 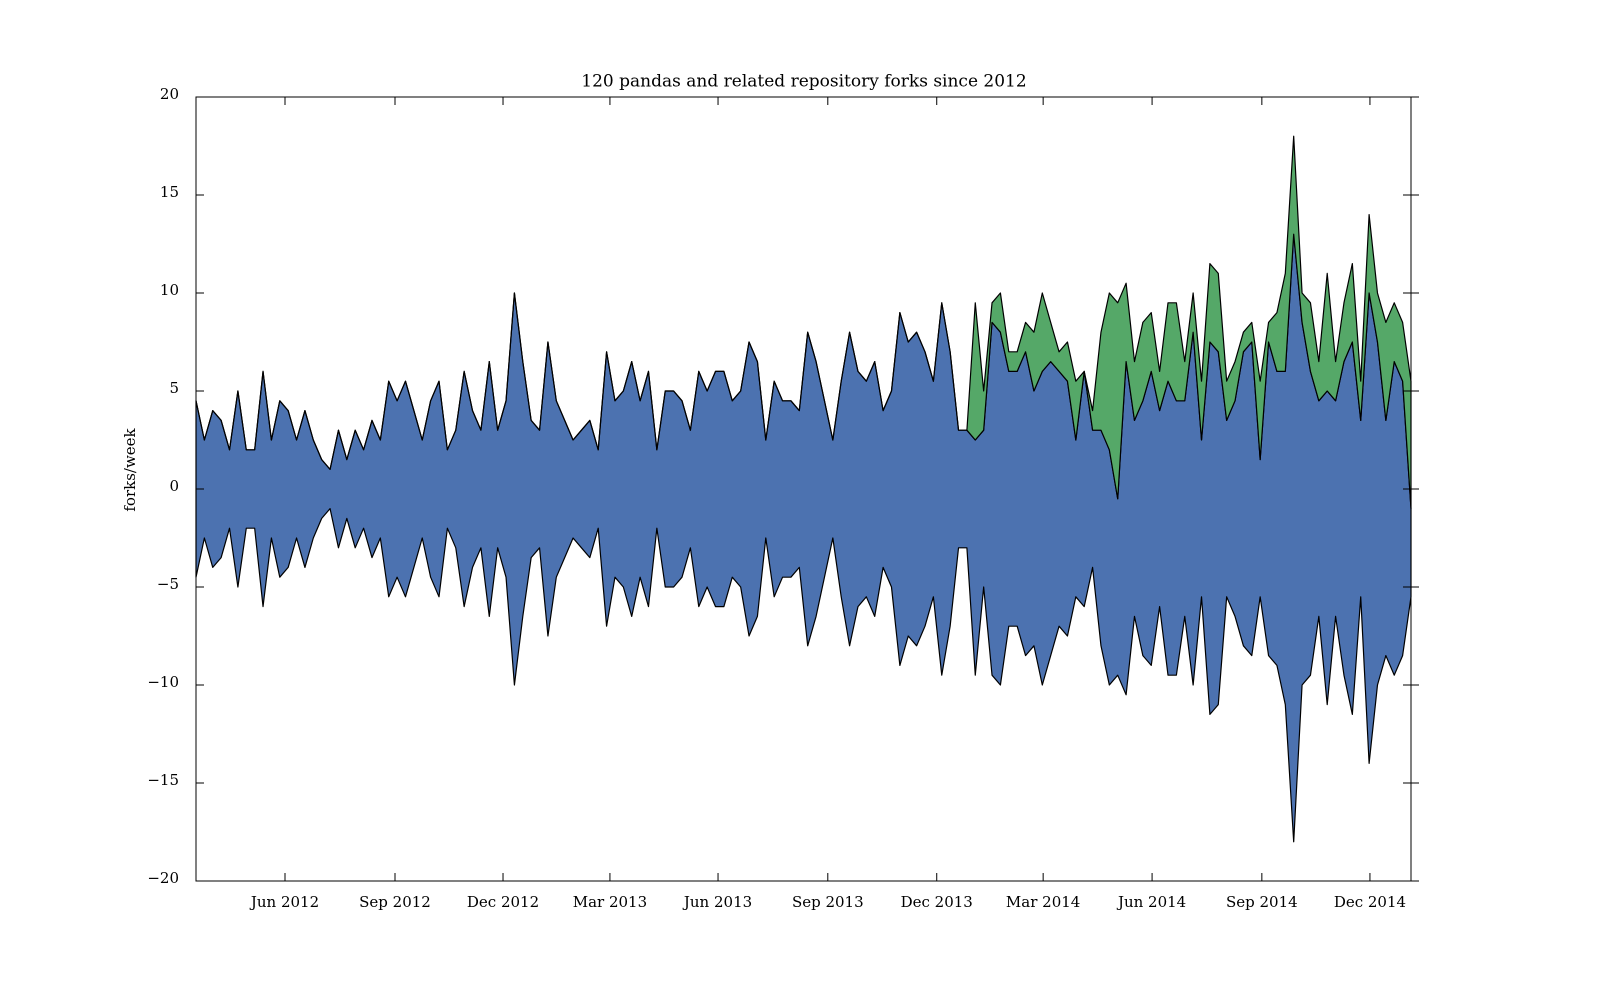 What do you see at coordinates (1262, 902) in the screenshot?
I see `x-tick-label: Sep 2014` at bounding box center [1262, 902].